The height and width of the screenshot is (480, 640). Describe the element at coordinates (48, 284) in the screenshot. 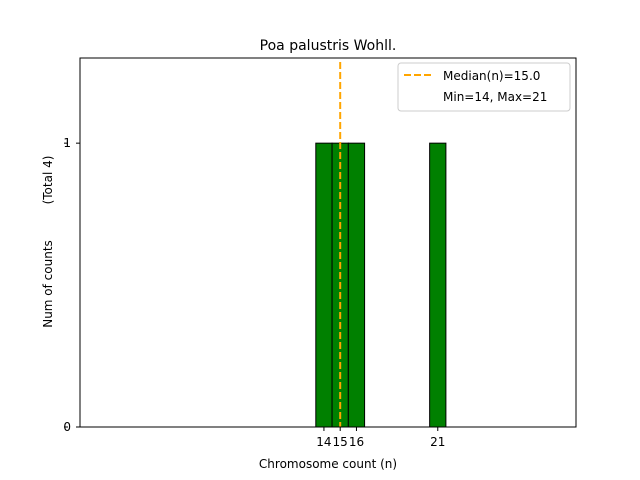

I see `y-axis-label: Num of counts` at that location.